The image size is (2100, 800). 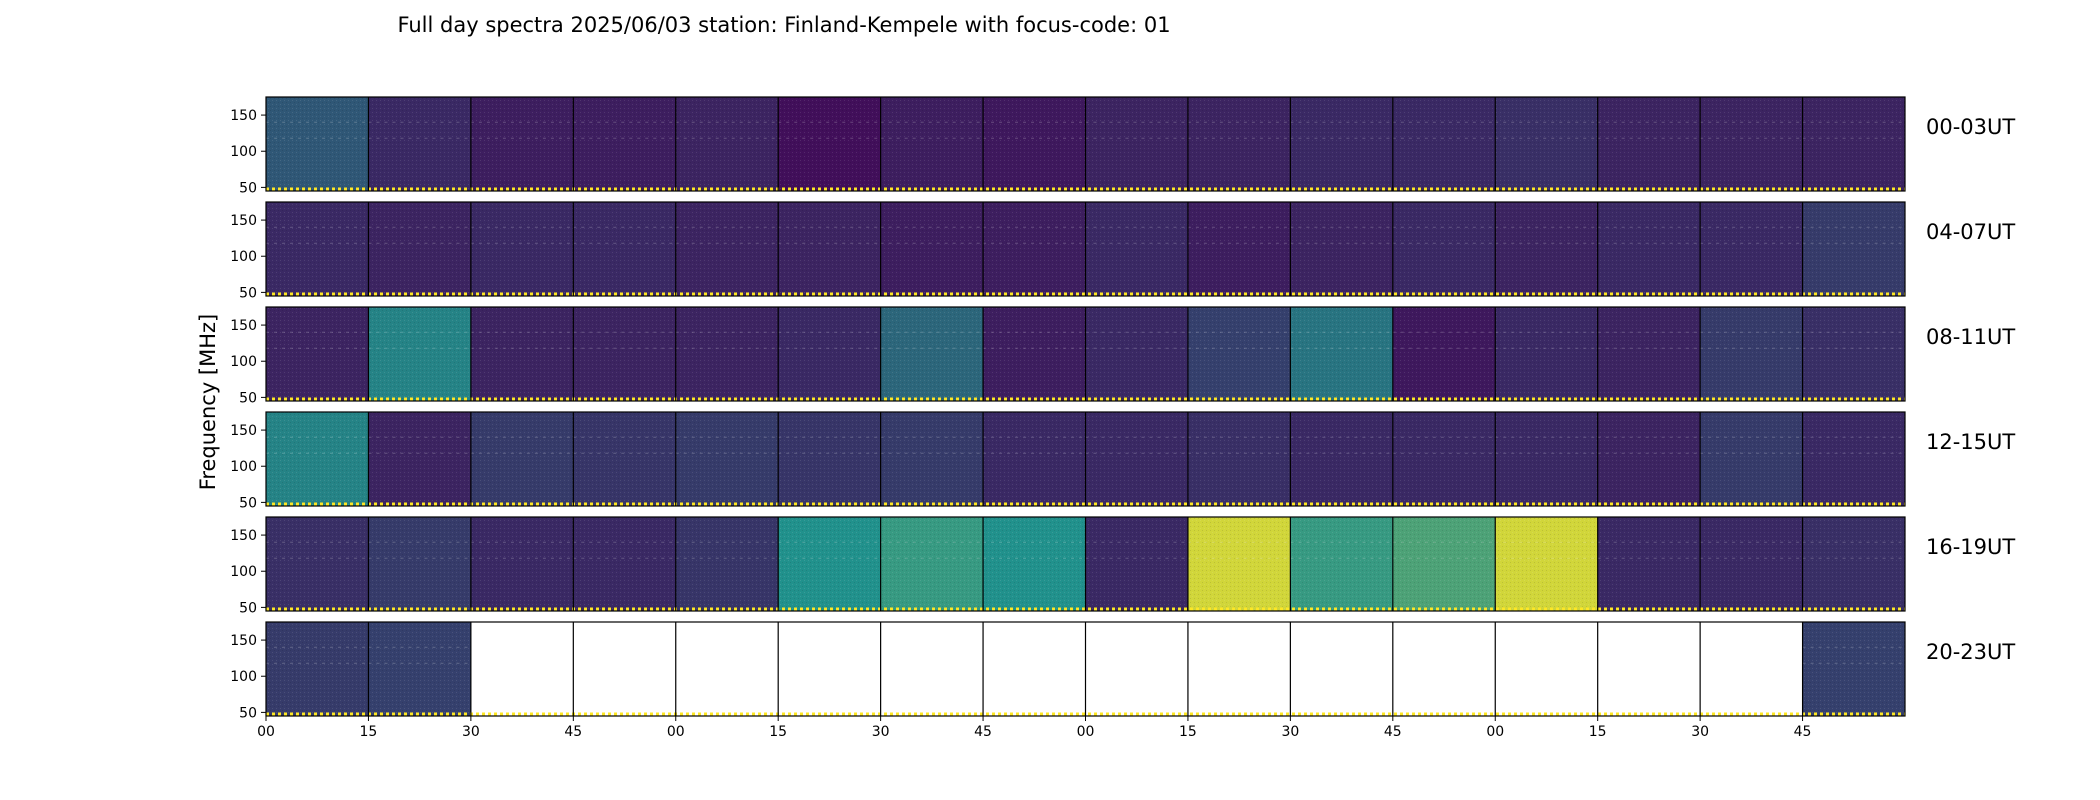 What do you see at coordinates (1970, 547) in the screenshot?
I see `row-label: 16-19UT` at bounding box center [1970, 547].